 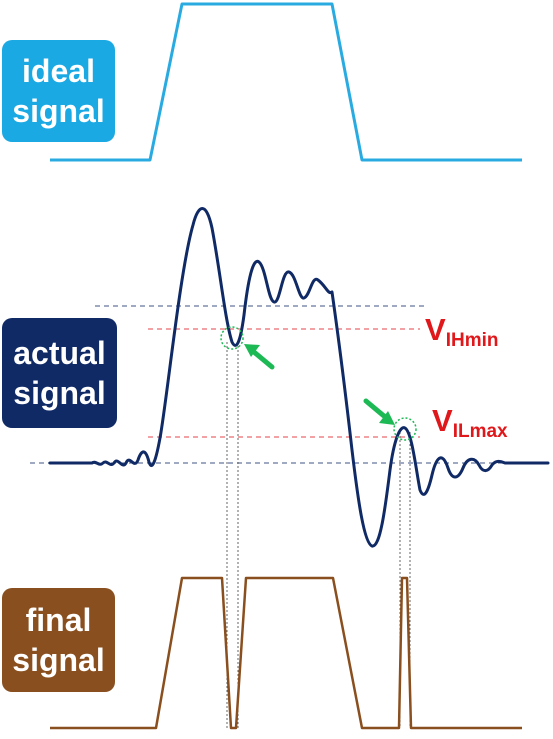 I want to click on ideal-signal-label: ideal signal, so click(x=58, y=91).